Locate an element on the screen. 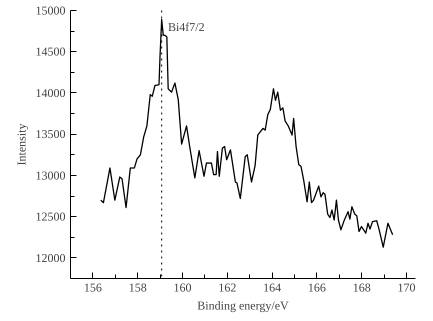 Image resolution: width=433 pixels, height=321 pixels. y-axis-title: Intensity is located at coordinates (21, 144).